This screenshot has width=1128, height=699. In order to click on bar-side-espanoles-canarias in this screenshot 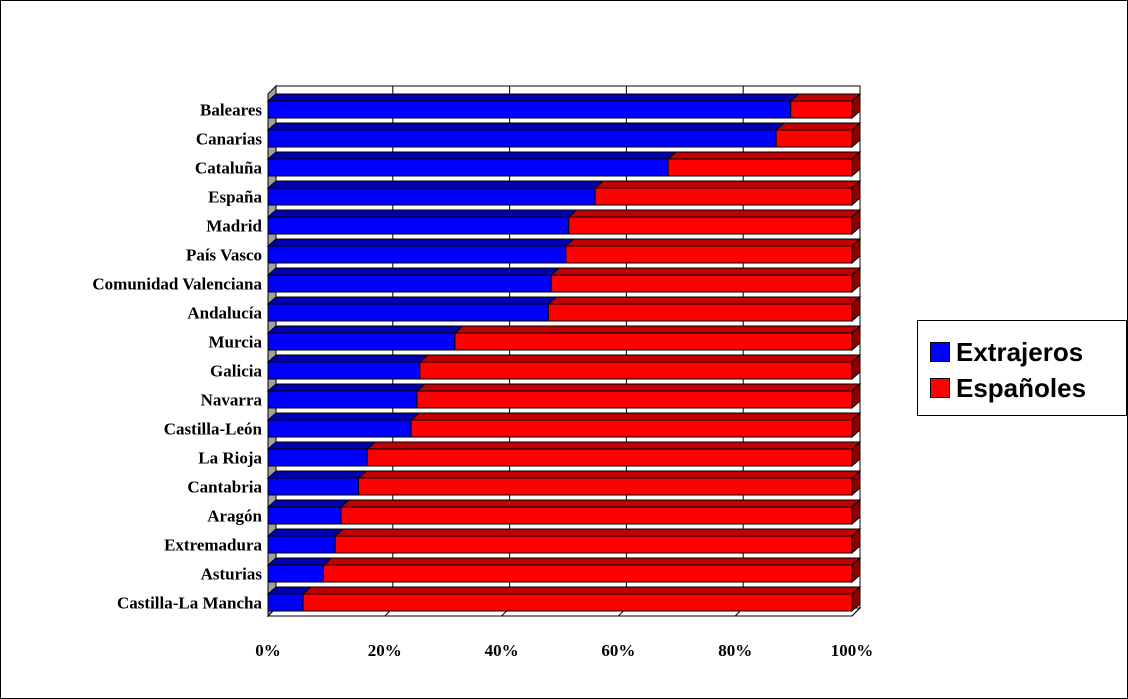, I will do `click(856, 135)`.